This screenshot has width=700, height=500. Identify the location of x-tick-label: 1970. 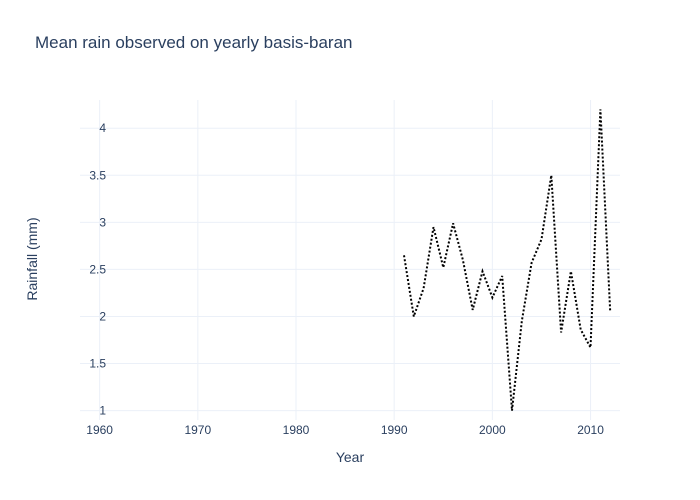
(197, 430).